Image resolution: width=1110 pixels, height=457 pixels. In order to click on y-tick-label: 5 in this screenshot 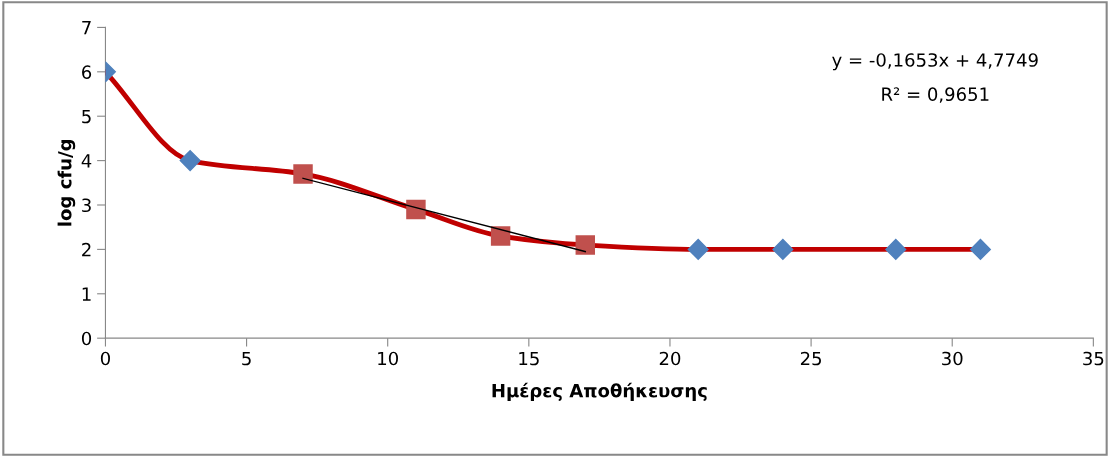, I will do `click(86, 116)`.